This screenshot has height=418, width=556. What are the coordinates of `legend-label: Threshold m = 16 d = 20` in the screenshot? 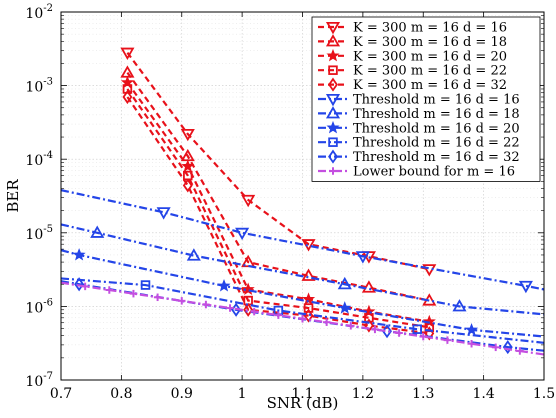 It's located at (436, 128).